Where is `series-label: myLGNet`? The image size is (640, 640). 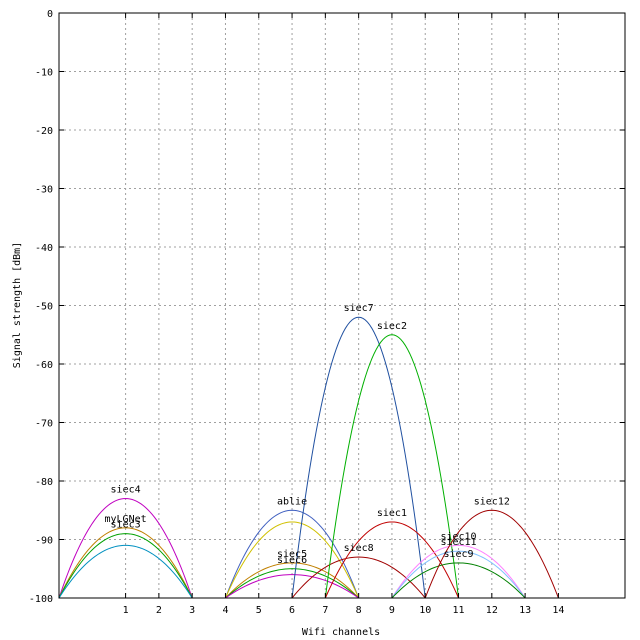 series-label: myLGNet is located at coordinates (126, 519).